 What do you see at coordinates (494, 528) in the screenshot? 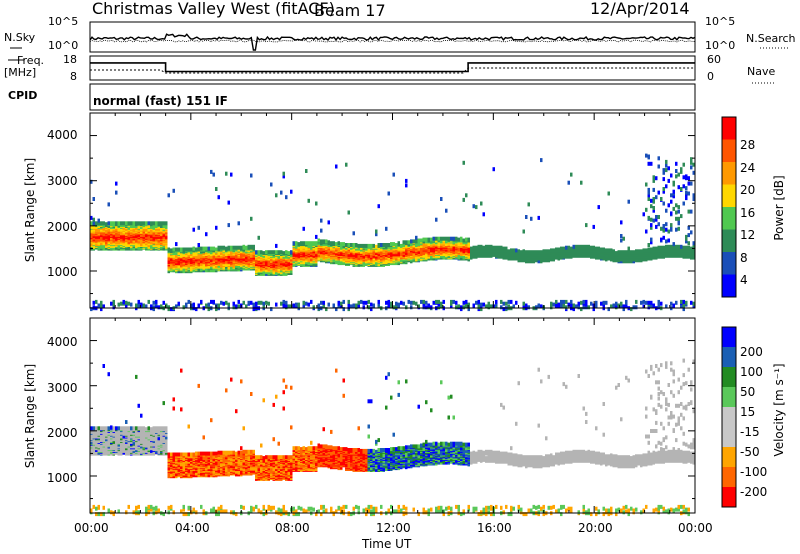
I see `xtick-1600: 16:00` at bounding box center [494, 528].